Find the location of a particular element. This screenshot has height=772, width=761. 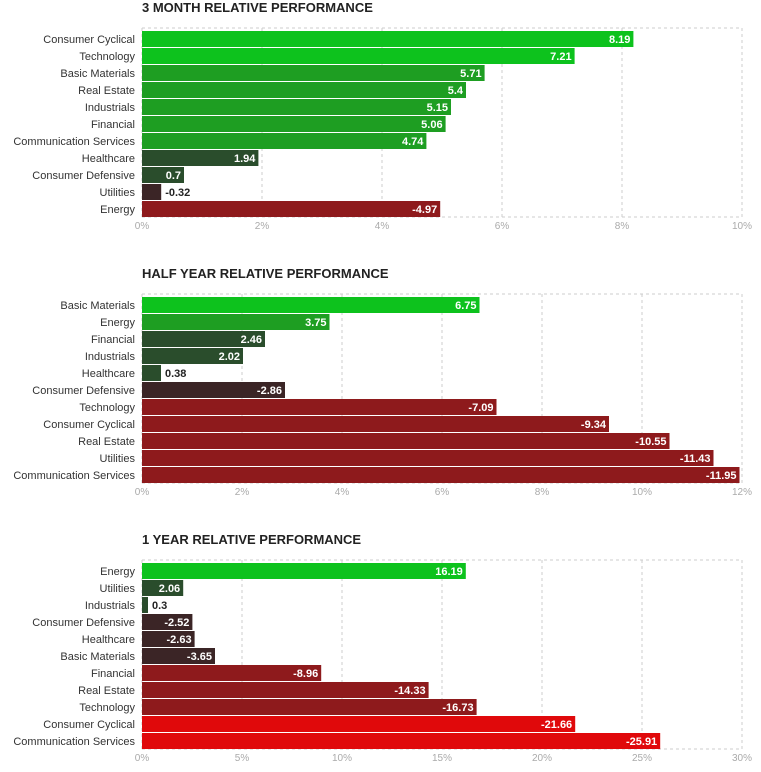

category-label: Financial is located at coordinates (113, 340).